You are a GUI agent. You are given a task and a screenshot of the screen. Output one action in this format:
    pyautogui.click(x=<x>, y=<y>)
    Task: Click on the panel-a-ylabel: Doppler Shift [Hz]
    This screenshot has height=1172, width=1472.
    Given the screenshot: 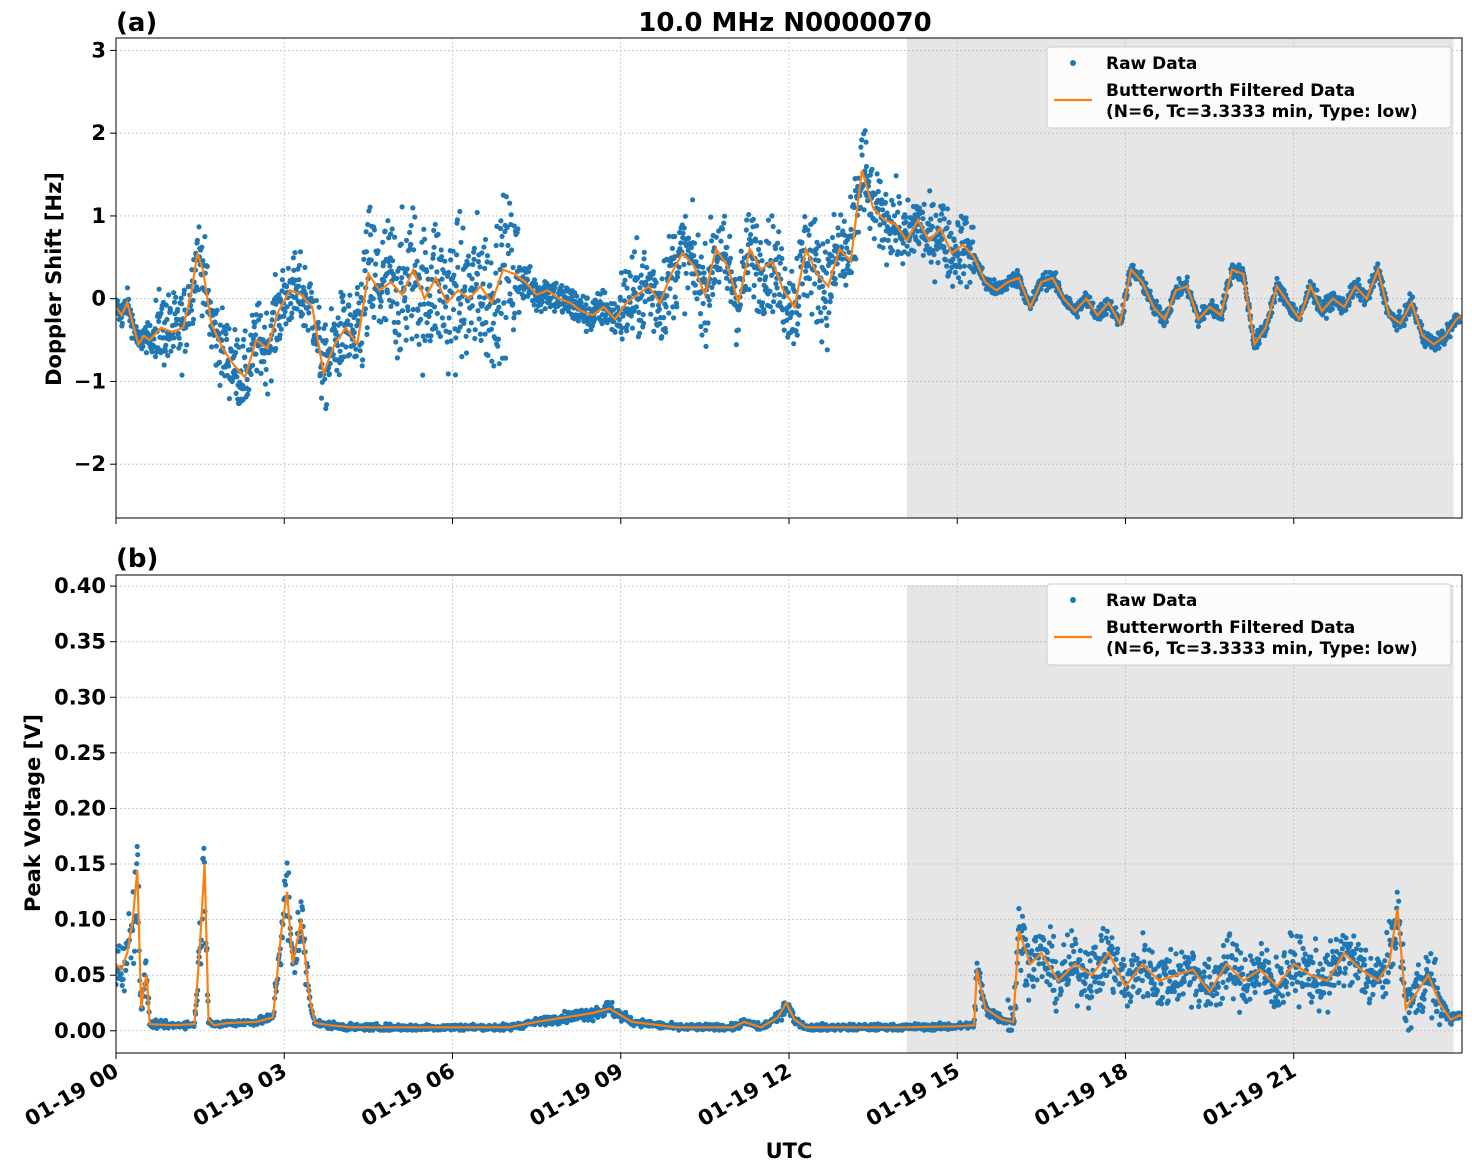 What is the action you would take?
    pyautogui.click(x=54, y=279)
    